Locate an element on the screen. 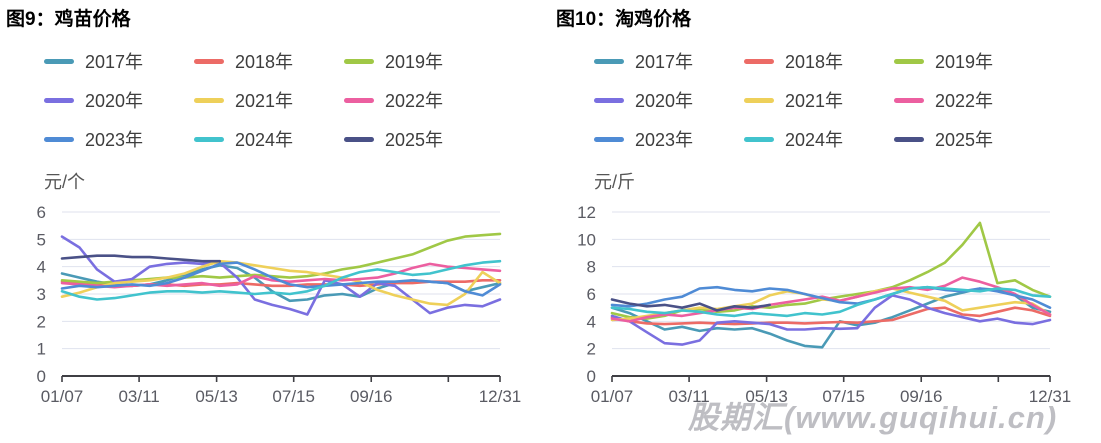 The image size is (1101, 443). x-tick-label: 01/07 is located at coordinates (612, 396).